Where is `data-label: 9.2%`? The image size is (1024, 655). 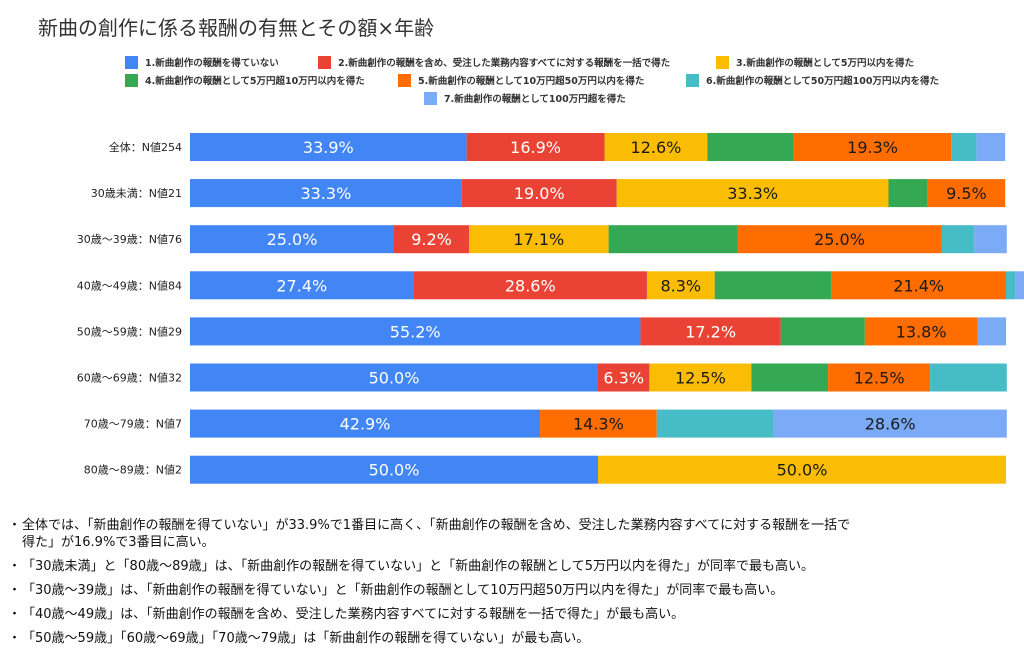 data-label: 9.2% is located at coordinates (431, 239).